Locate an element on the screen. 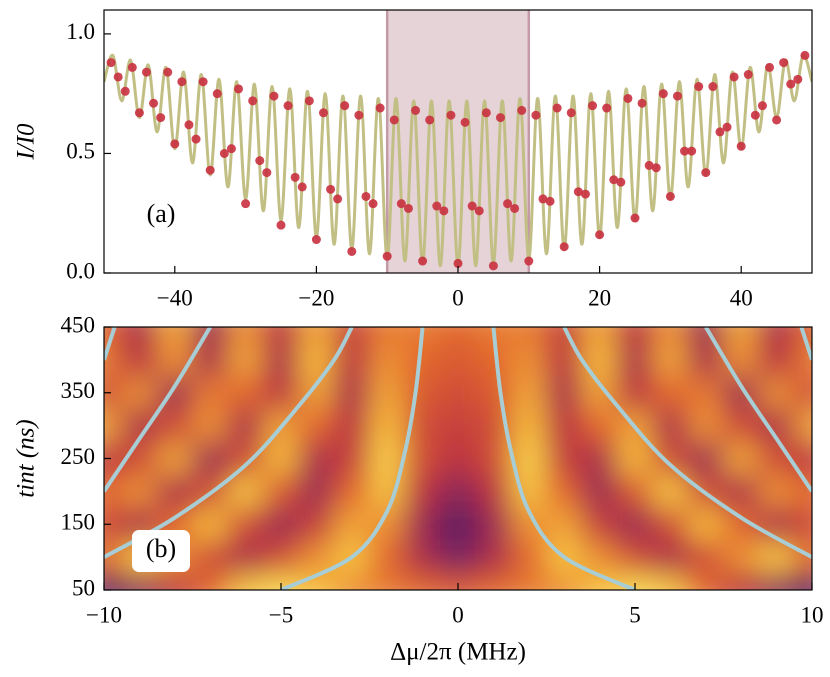  y-tick-label: 50 is located at coordinates (83, 587).